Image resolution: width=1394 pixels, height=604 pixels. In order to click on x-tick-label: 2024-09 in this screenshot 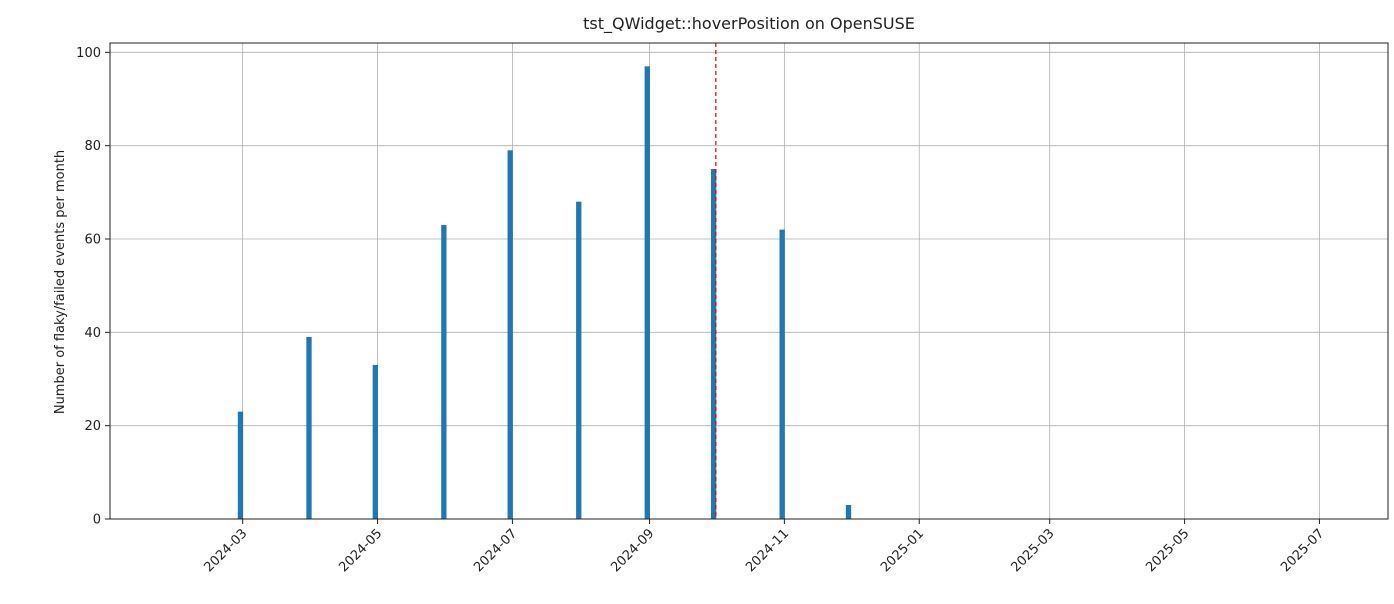, I will do `click(632, 550)`.